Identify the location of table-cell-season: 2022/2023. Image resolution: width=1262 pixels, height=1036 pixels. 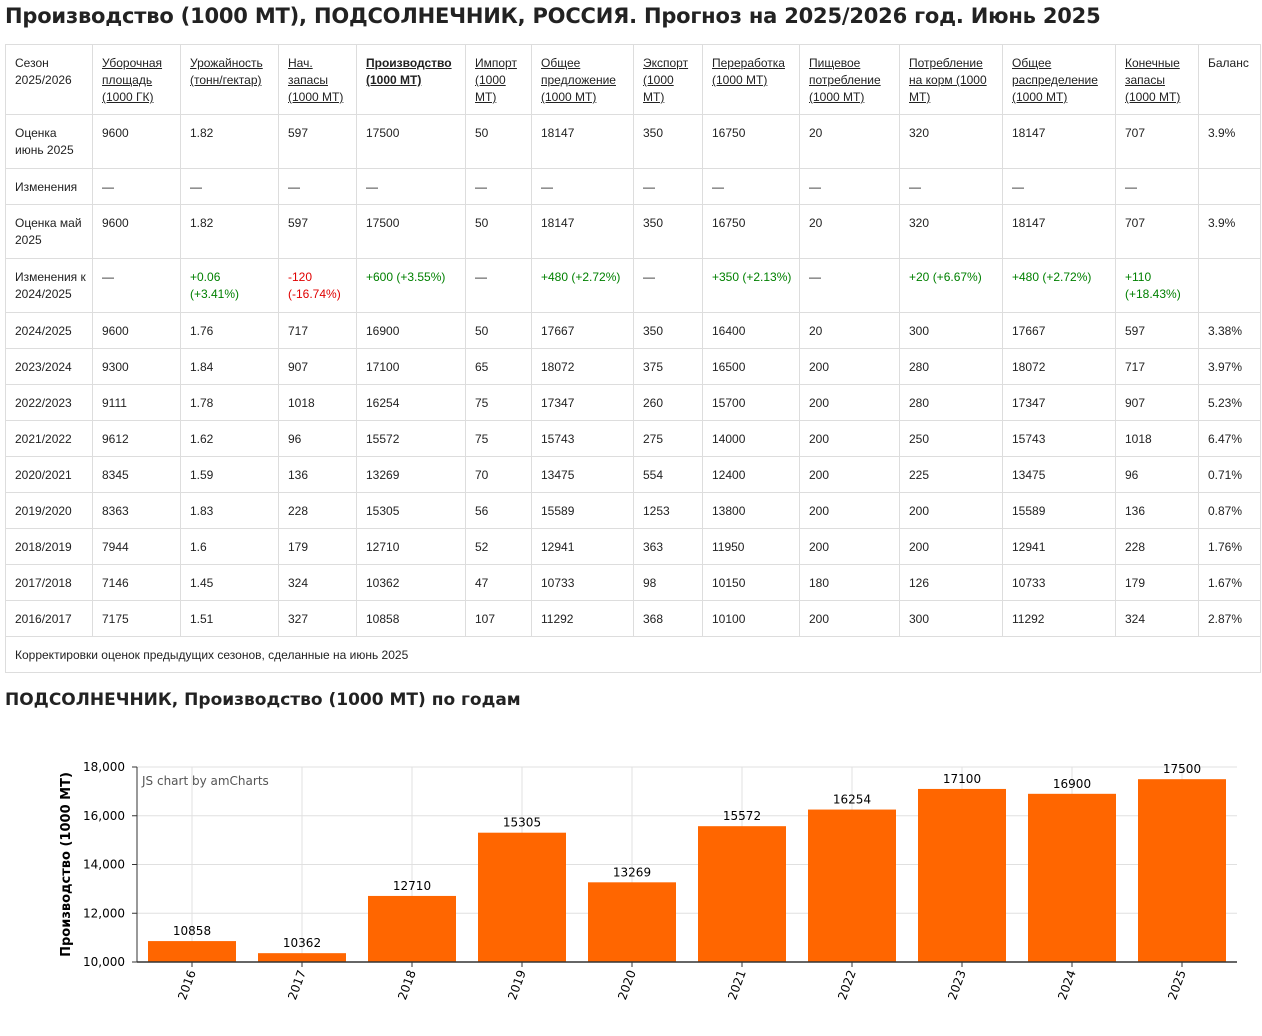
(49, 402).